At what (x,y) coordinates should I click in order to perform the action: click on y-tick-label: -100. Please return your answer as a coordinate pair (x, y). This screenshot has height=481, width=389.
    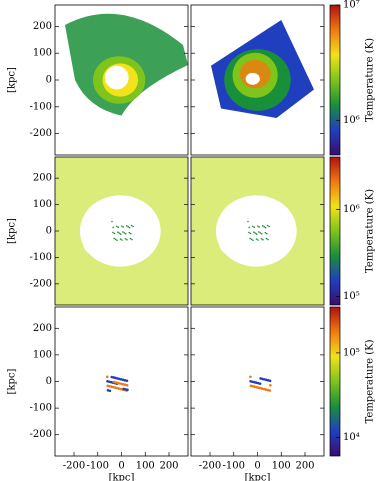
    Looking at the image, I should click on (41, 408).